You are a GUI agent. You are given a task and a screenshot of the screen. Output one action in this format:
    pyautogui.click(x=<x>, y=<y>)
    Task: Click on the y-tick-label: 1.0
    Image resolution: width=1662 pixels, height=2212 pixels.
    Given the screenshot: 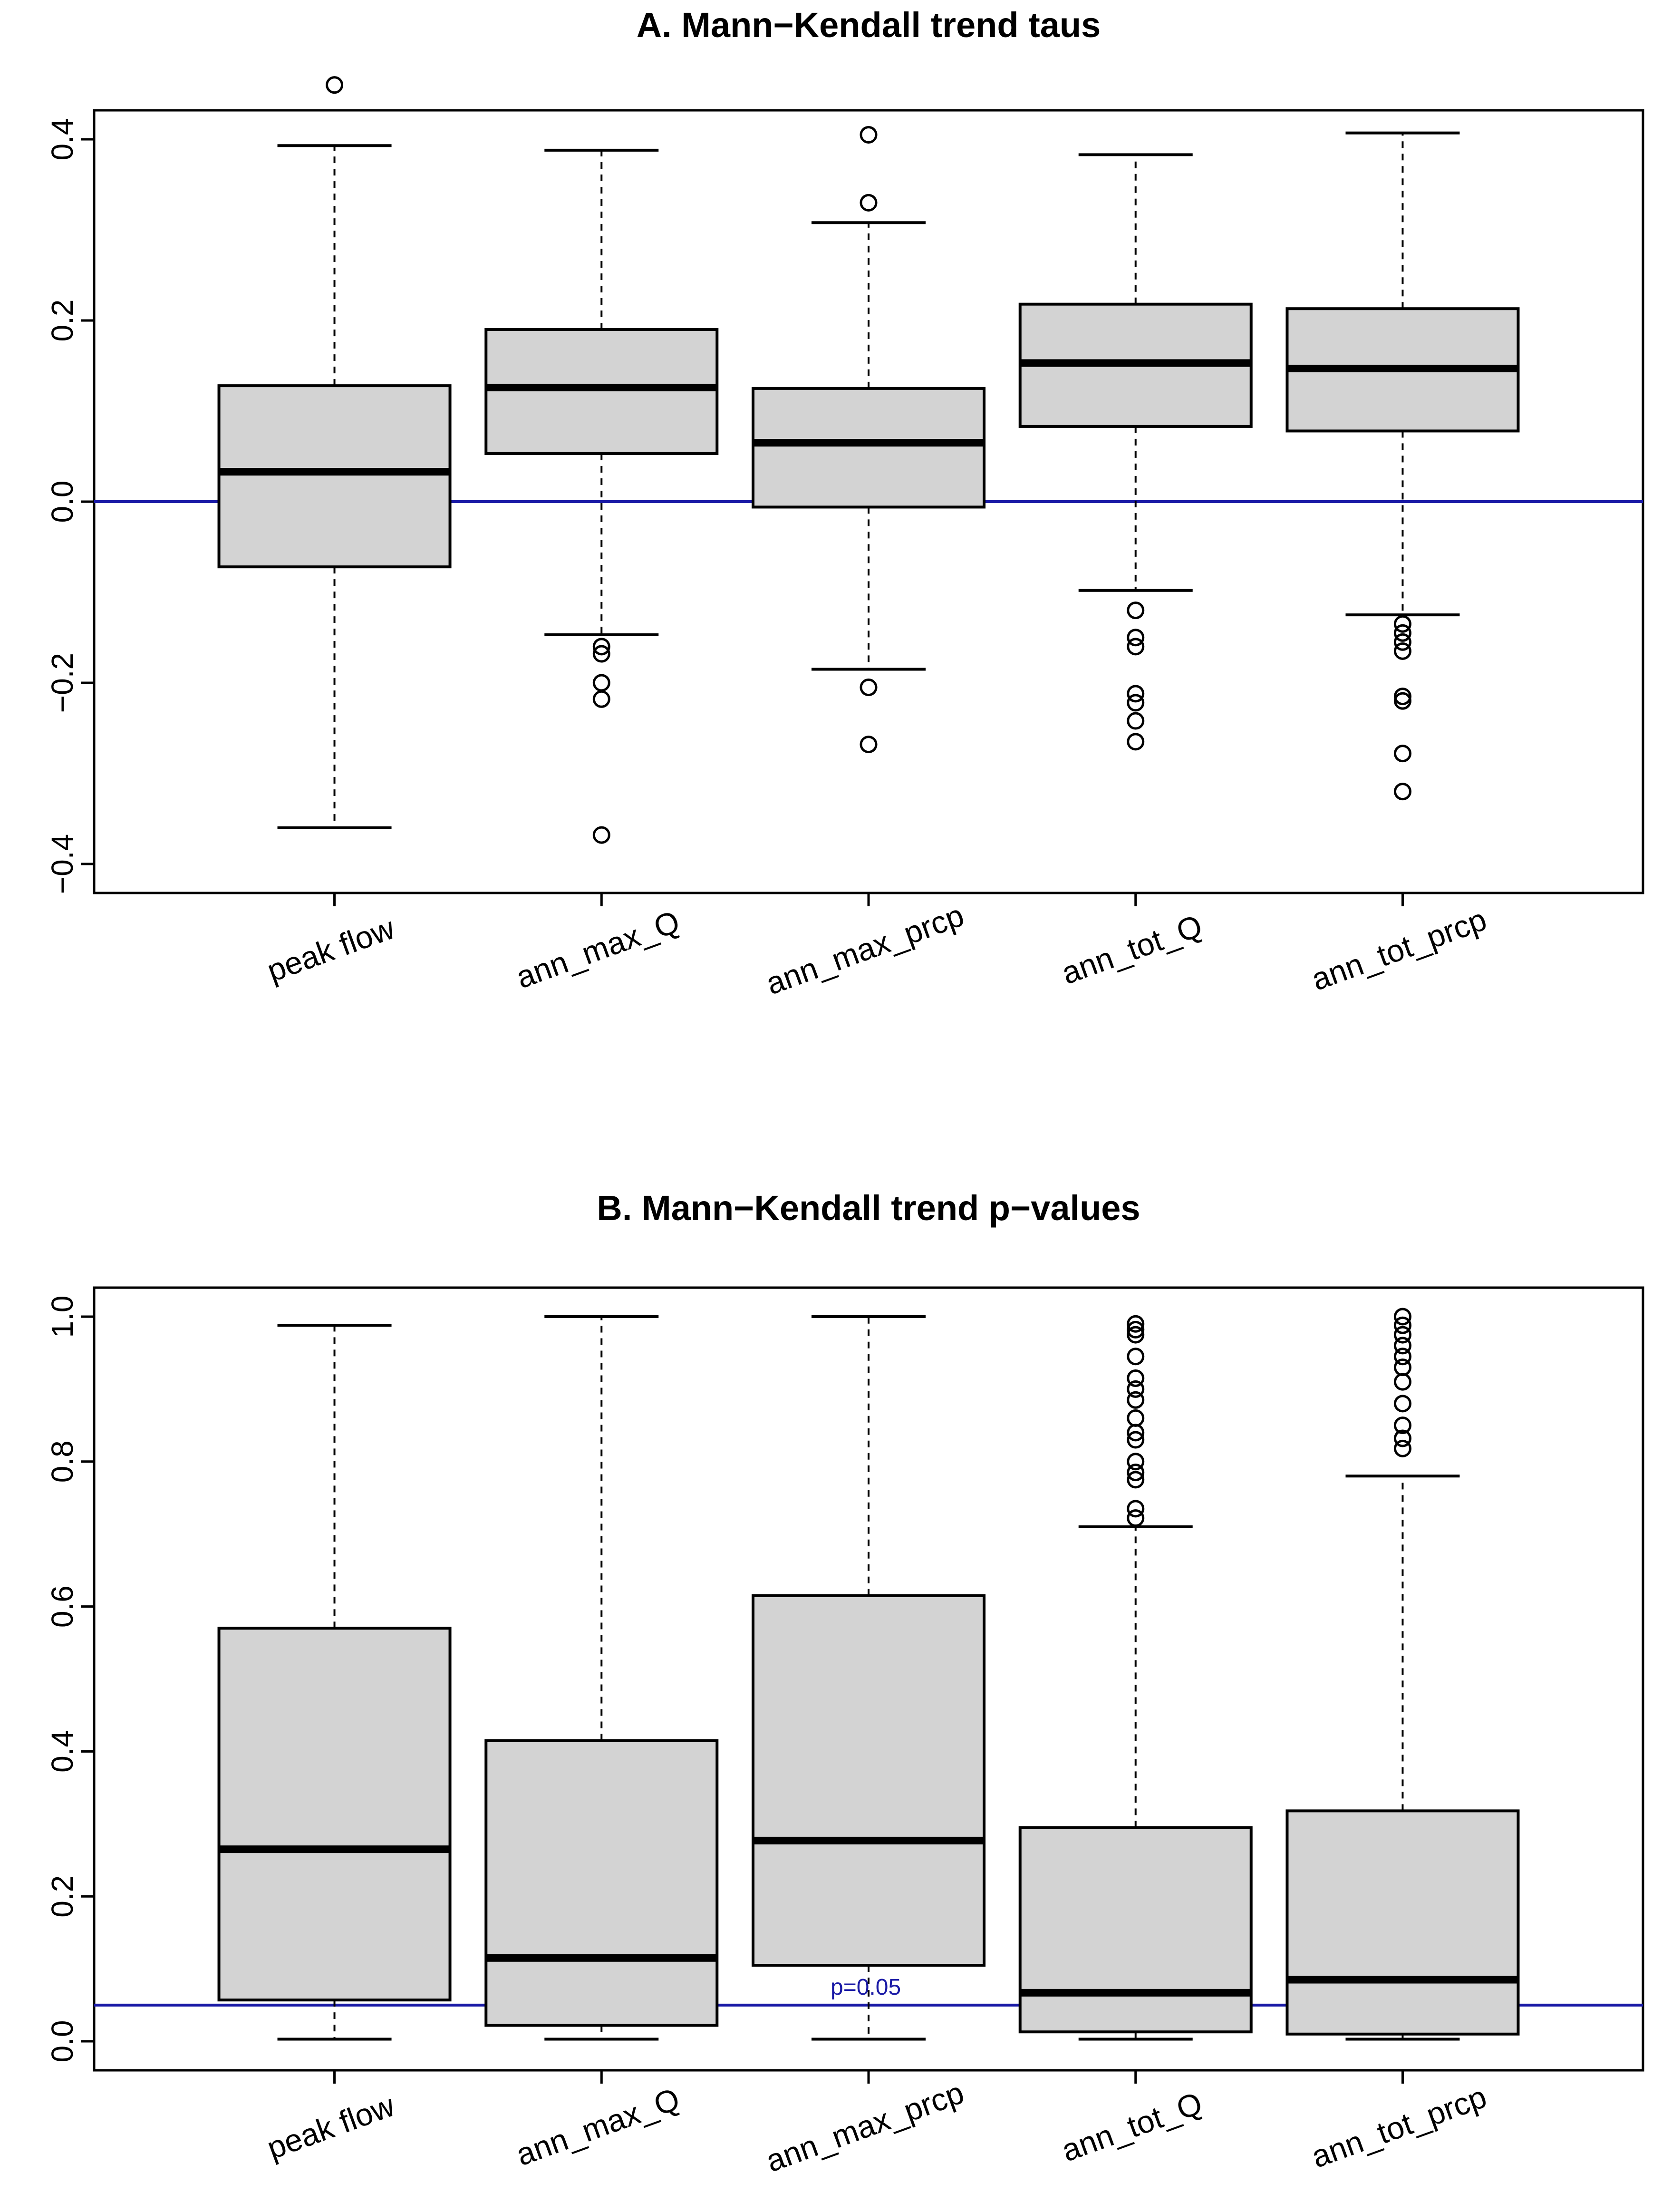 What is the action you would take?
    pyautogui.click(x=62, y=1316)
    